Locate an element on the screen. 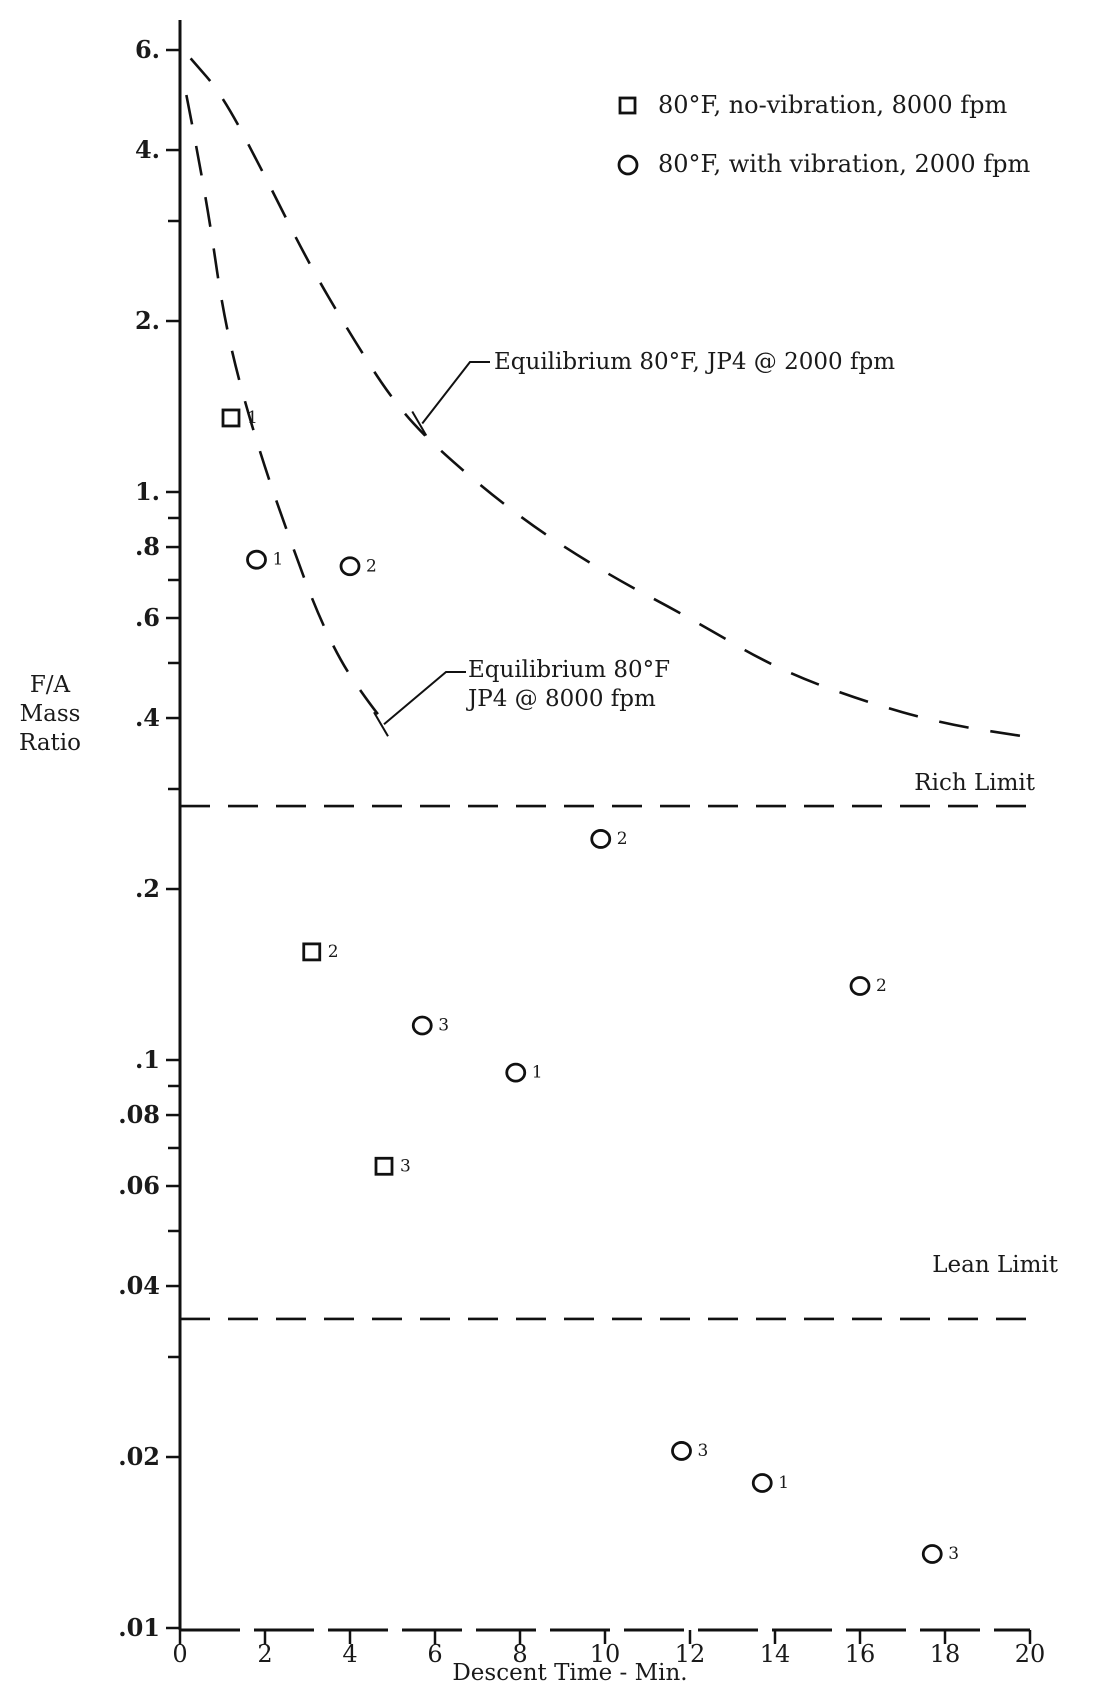 This screenshot has height=1688, width=1099. point-label-3: 1 is located at coordinates (278, 560).